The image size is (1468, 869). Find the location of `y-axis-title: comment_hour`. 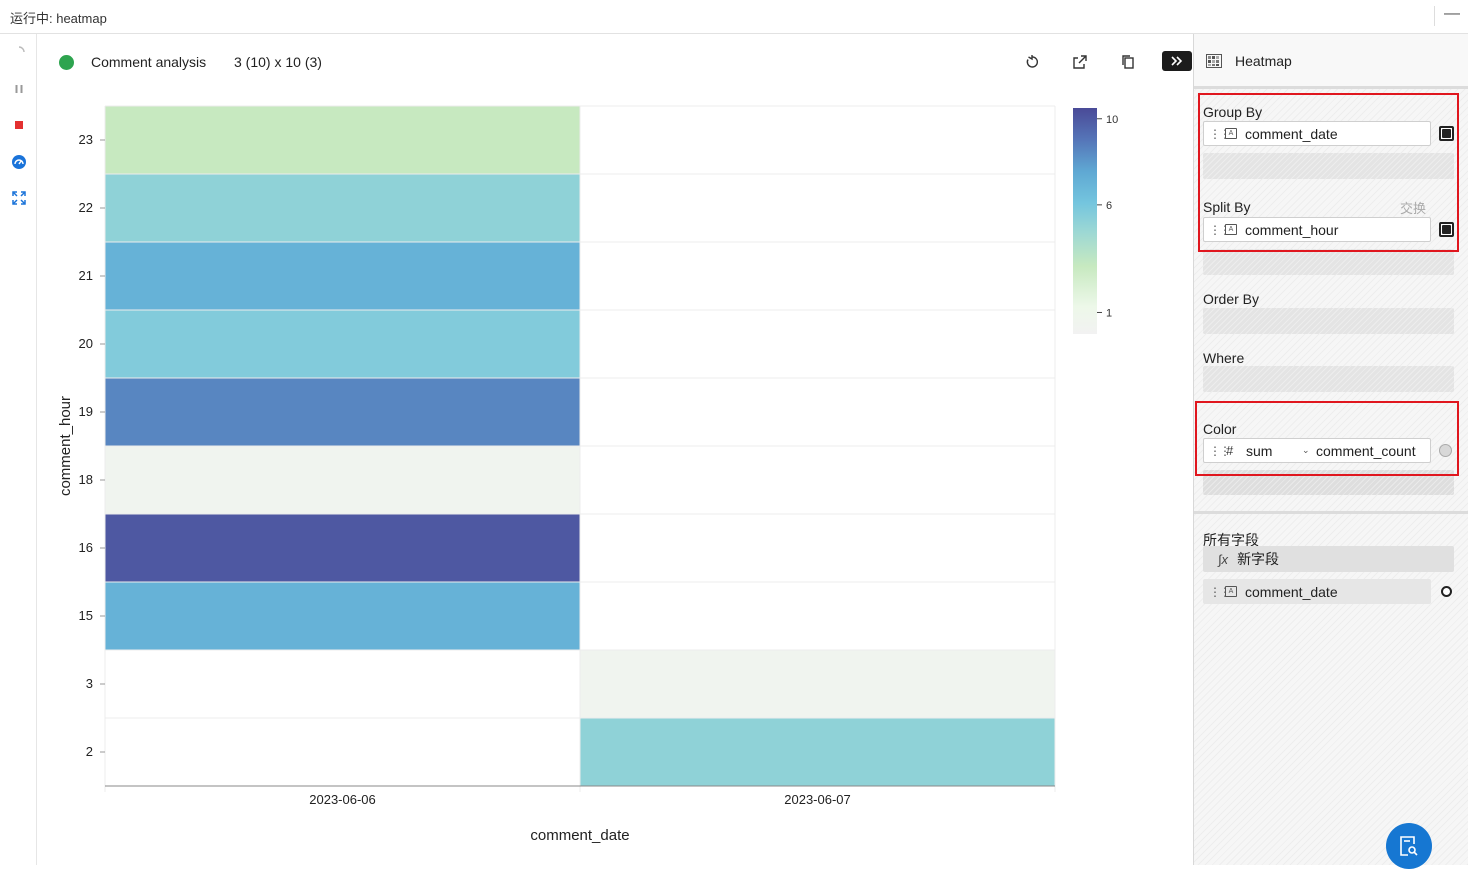

y-axis-title: comment_hour is located at coordinates (65, 446).